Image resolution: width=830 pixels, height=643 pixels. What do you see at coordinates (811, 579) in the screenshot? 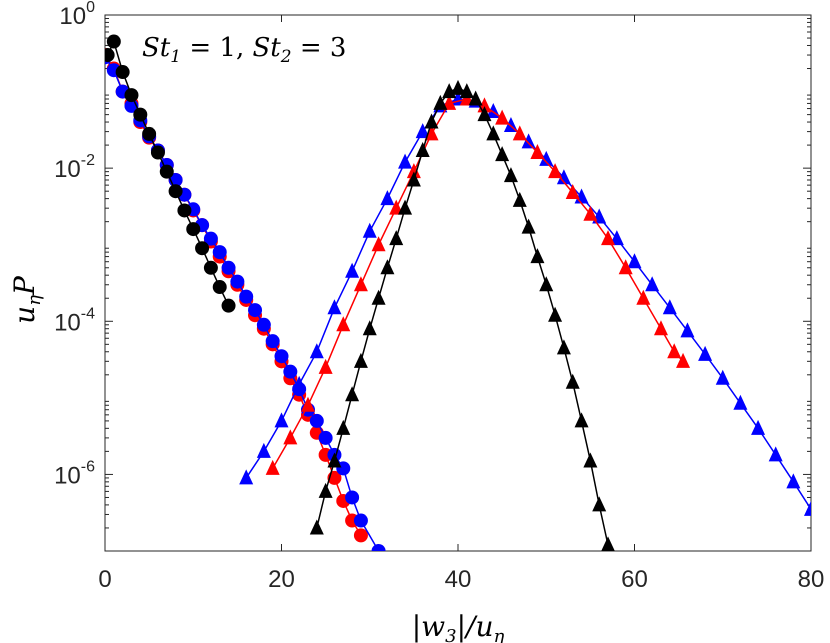
I see `x-tick-label: 80` at bounding box center [811, 579].